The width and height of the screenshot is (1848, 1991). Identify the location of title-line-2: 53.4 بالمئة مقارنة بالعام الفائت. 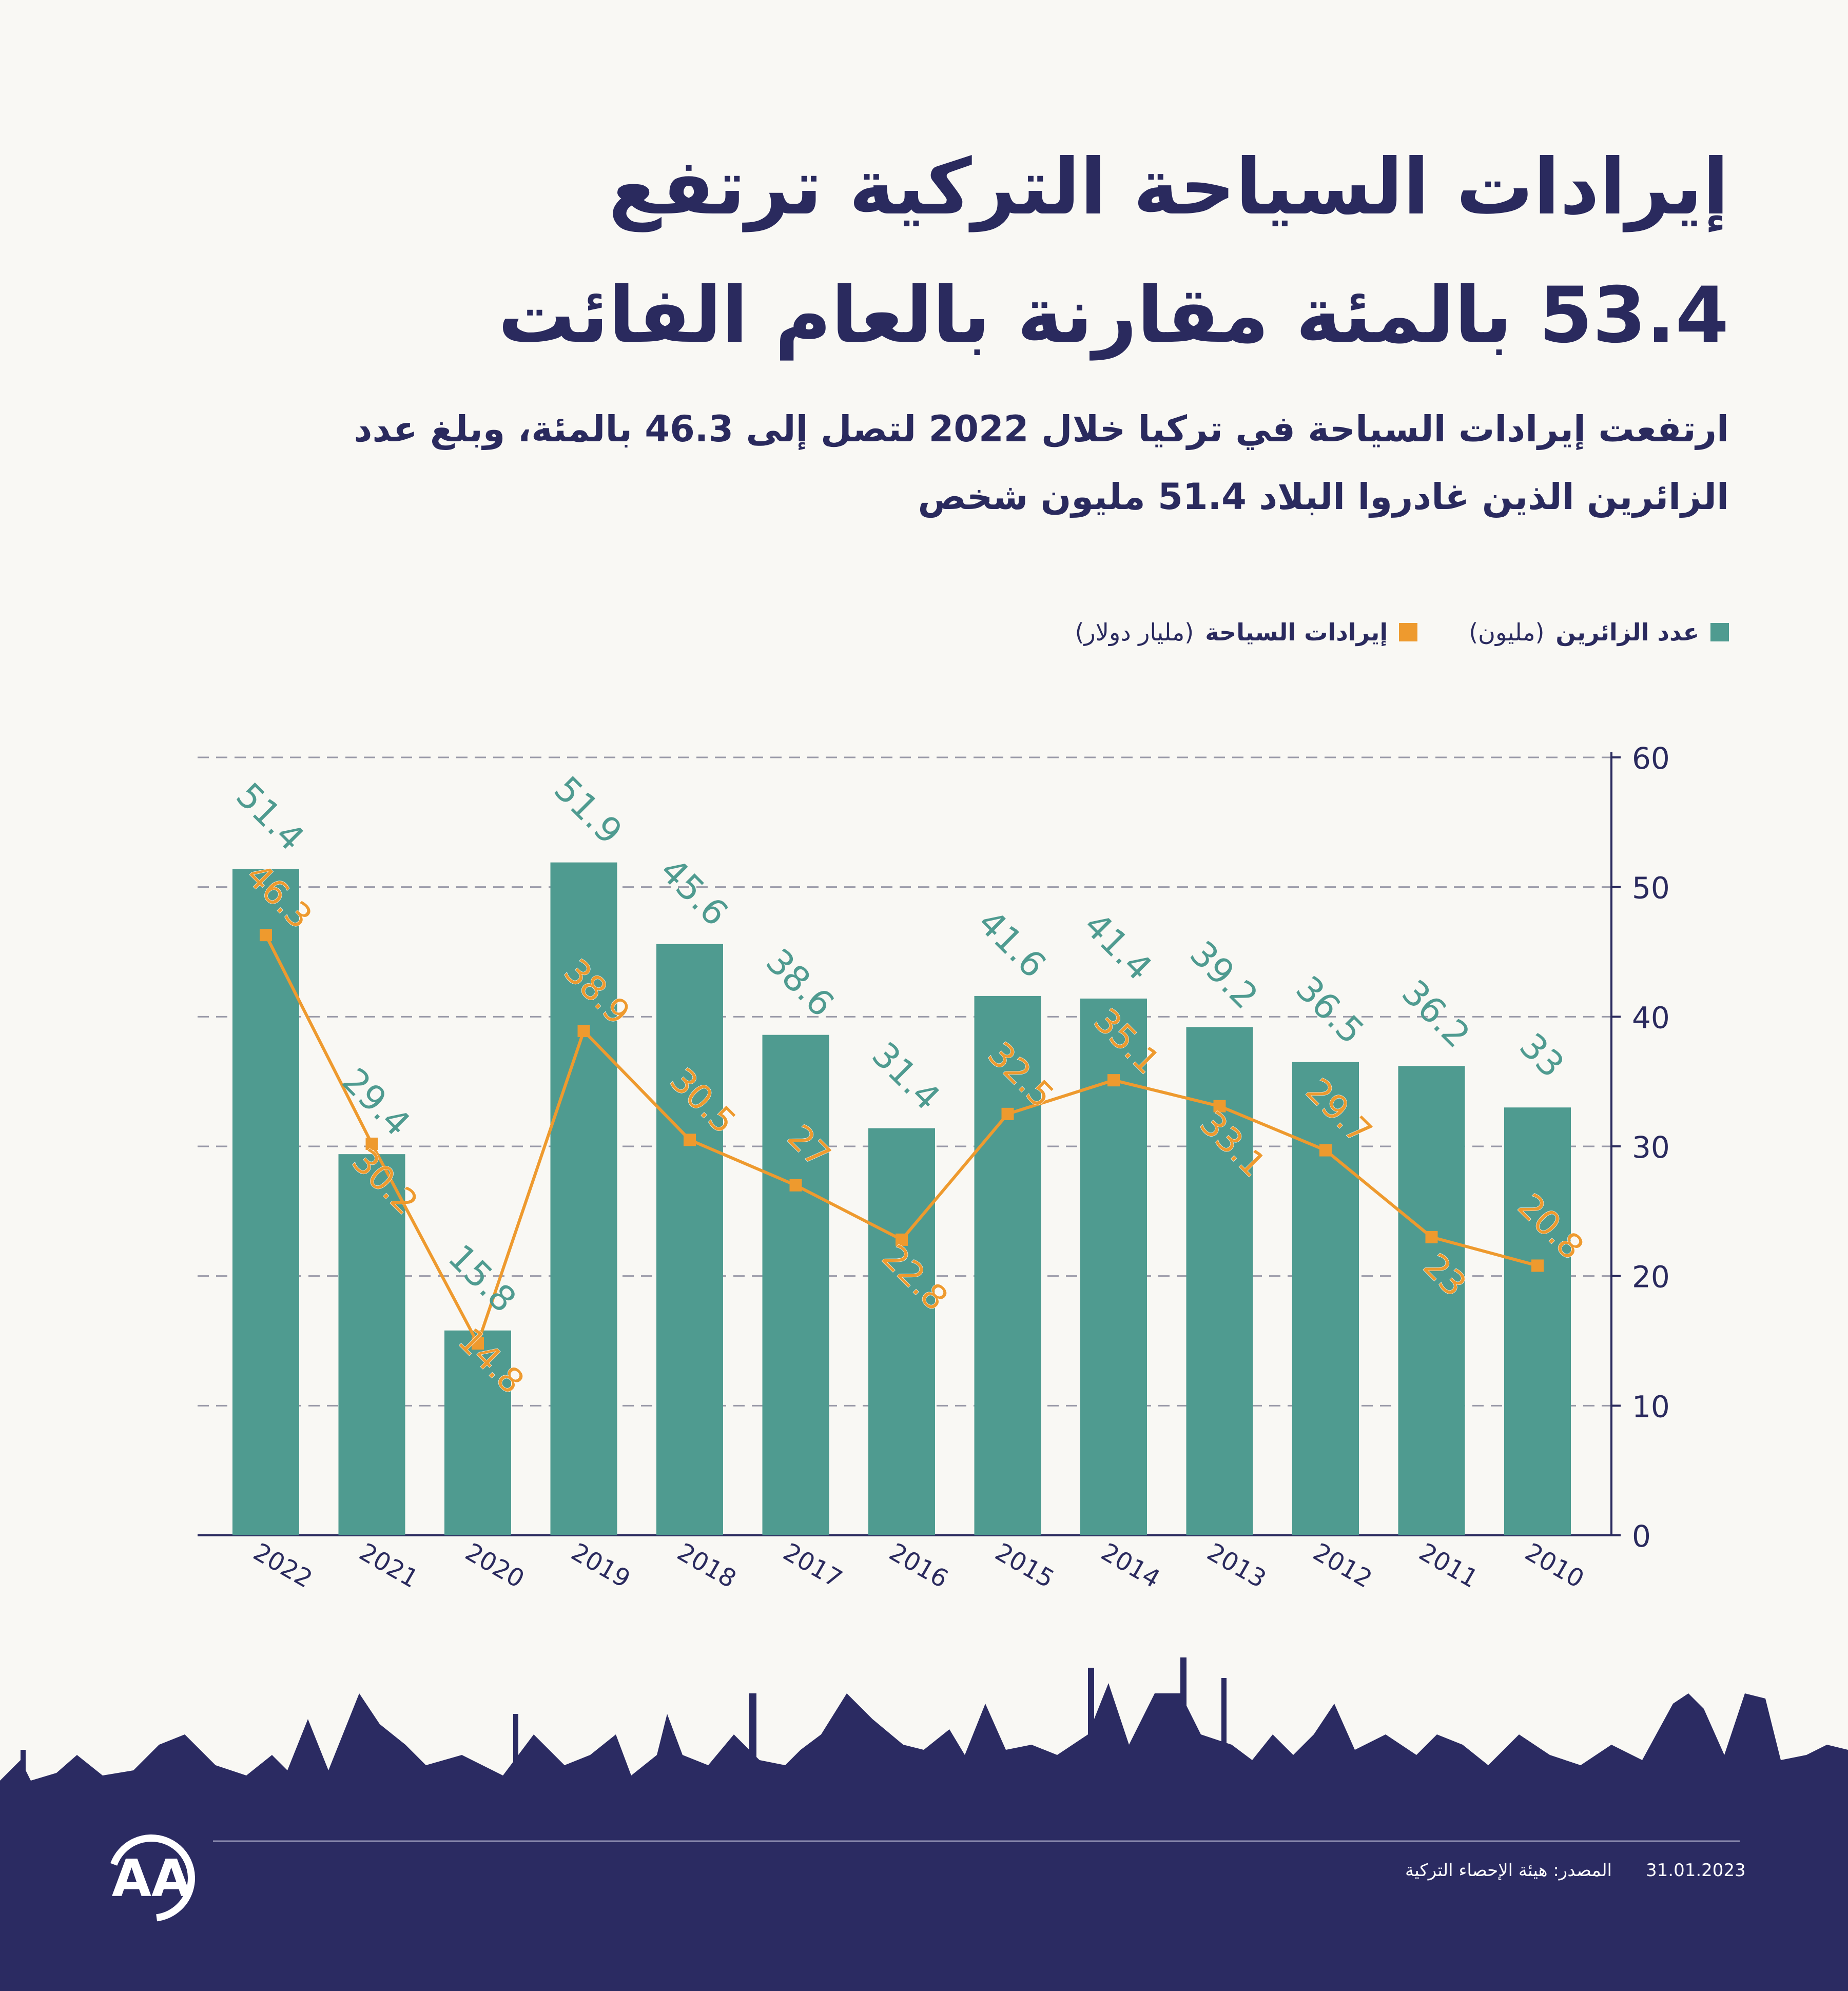
(1113, 315).